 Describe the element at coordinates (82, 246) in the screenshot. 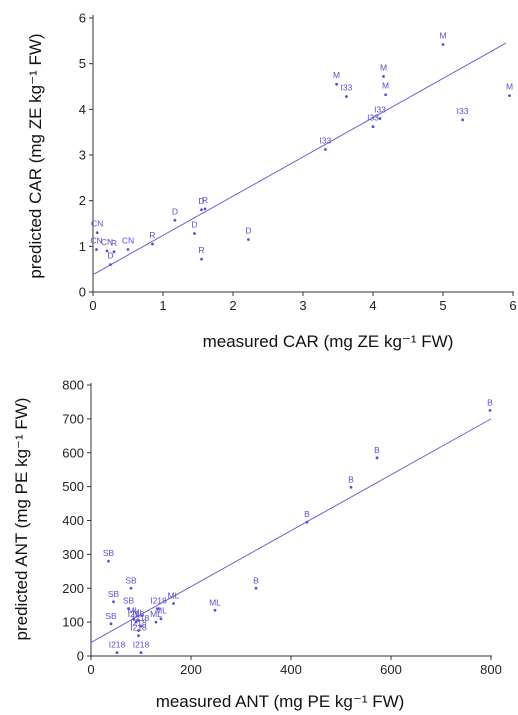

I see `car-y-tick-label: 1` at that location.